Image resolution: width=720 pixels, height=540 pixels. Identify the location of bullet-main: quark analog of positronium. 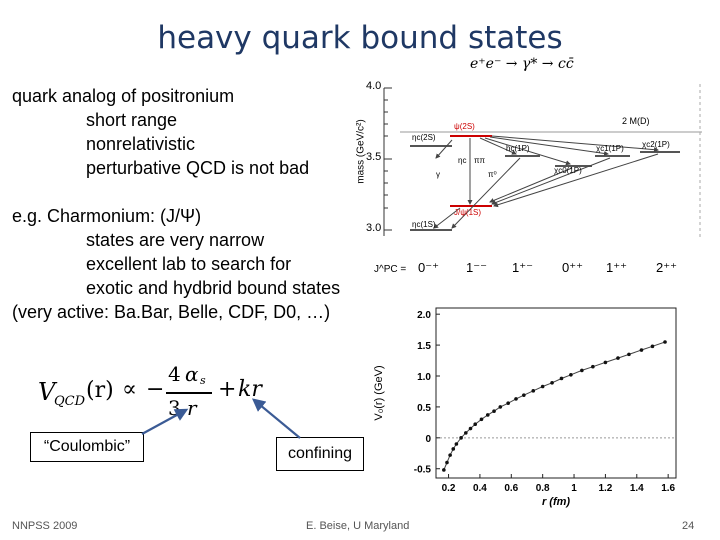
(123, 96).